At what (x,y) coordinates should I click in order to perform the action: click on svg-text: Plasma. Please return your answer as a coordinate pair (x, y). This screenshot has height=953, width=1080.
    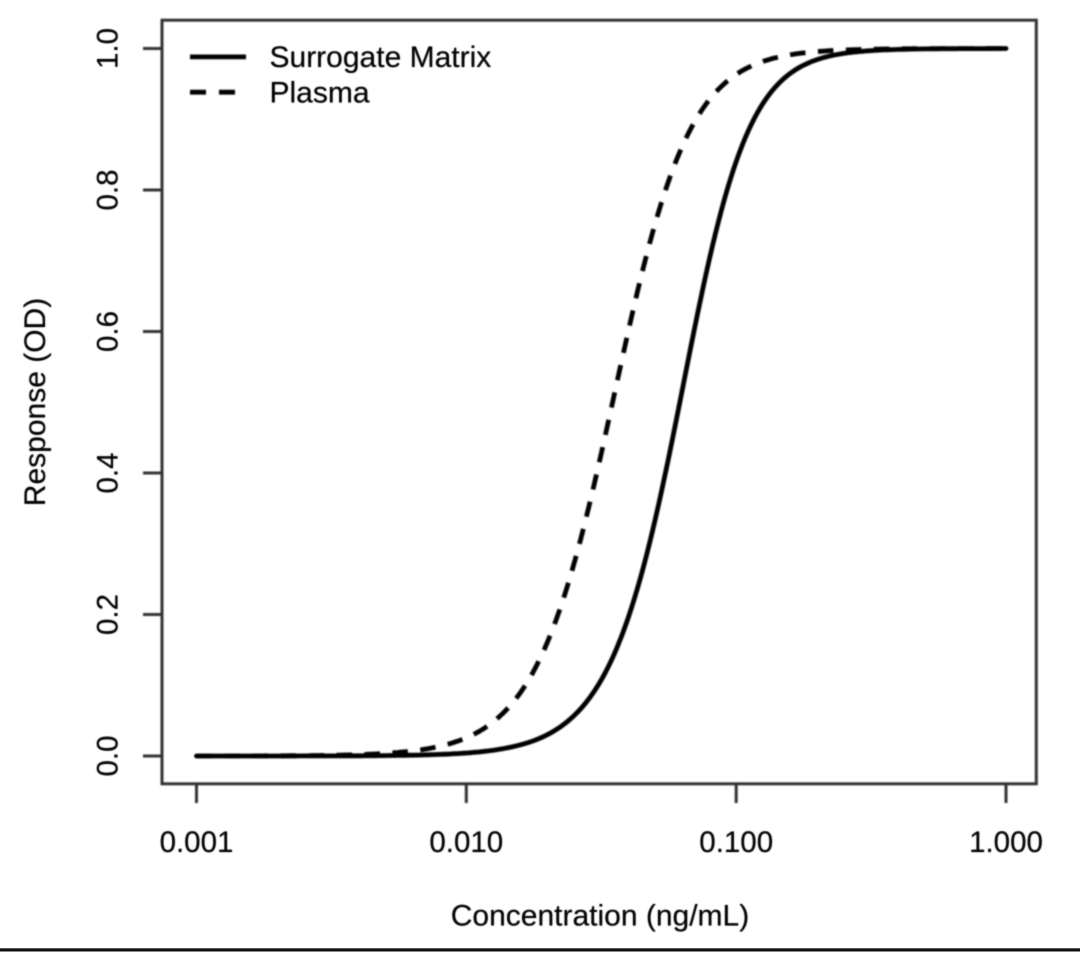
    Looking at the image, I should click on (320, 92).